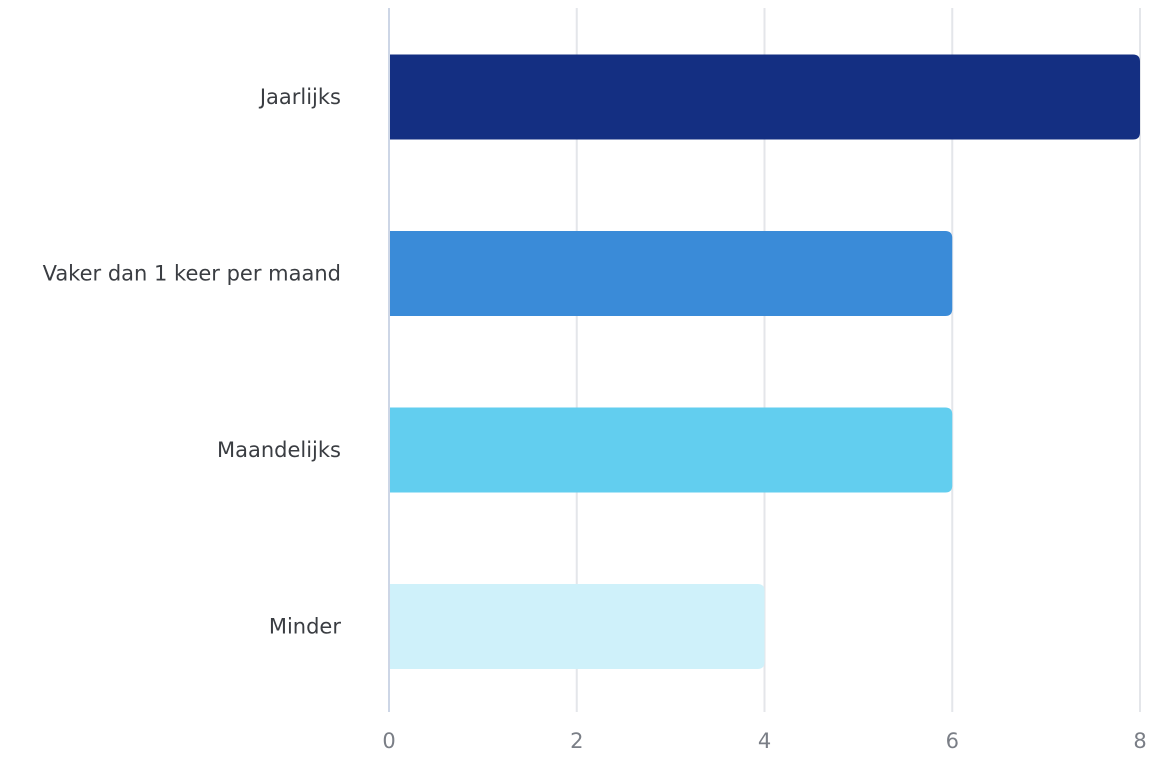  Describe the element at coordinates (577, 626) in the screenshot. I see `bar-minder` at that location.